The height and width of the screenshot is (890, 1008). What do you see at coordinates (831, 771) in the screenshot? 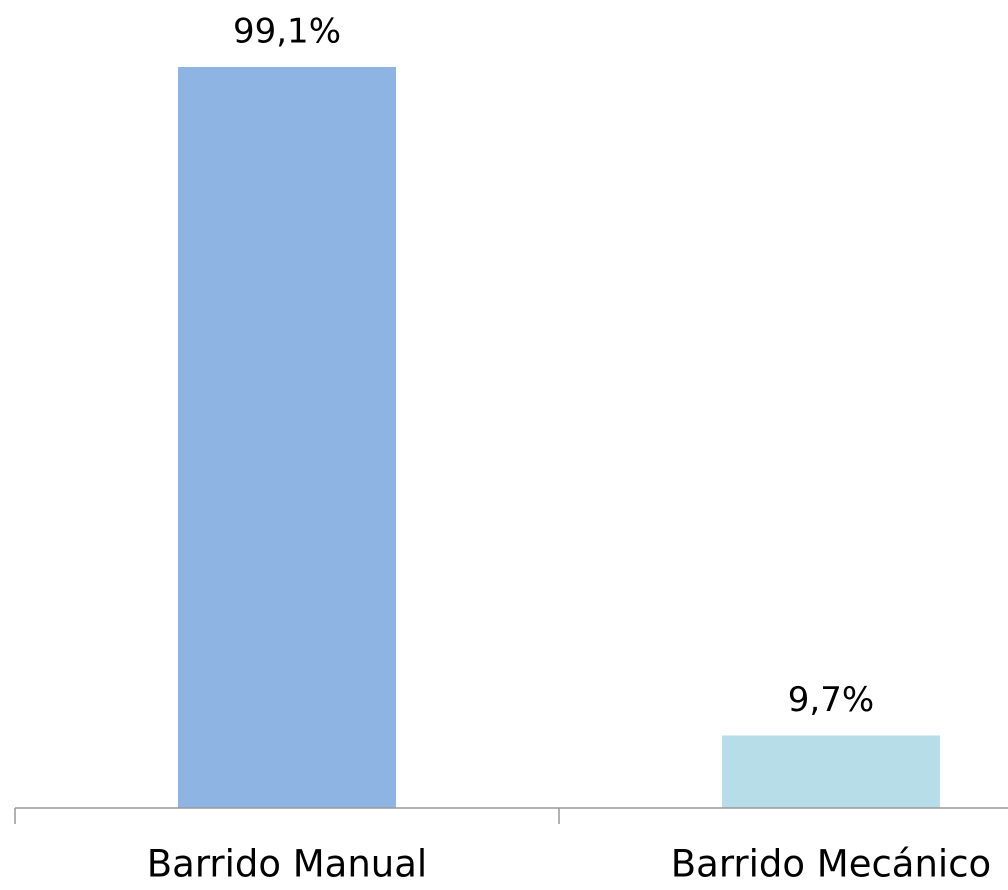
I see `bar` at bounding box center [831, 771].